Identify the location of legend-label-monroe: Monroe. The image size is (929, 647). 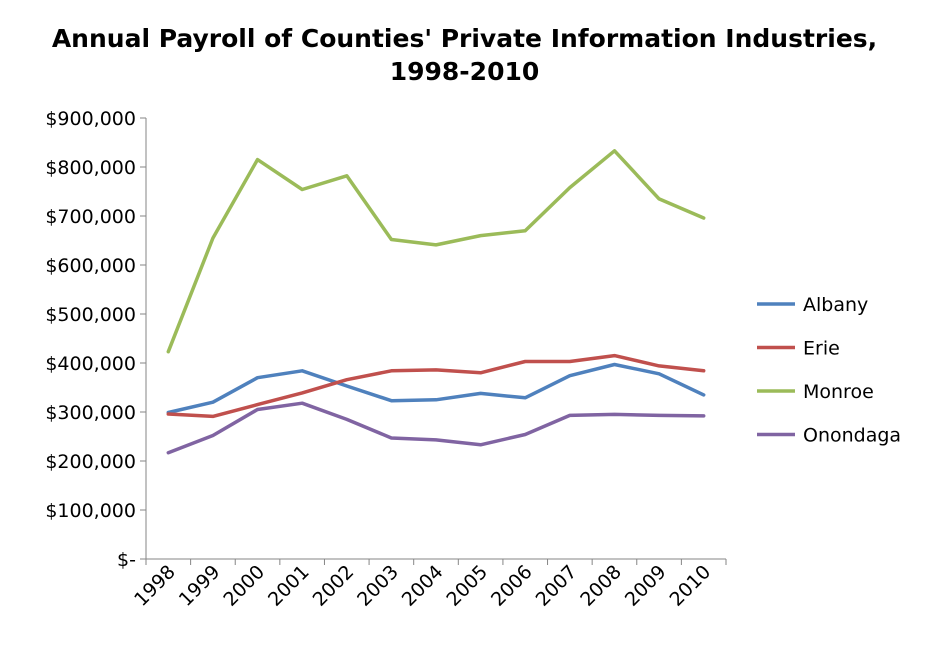
(838, 392).